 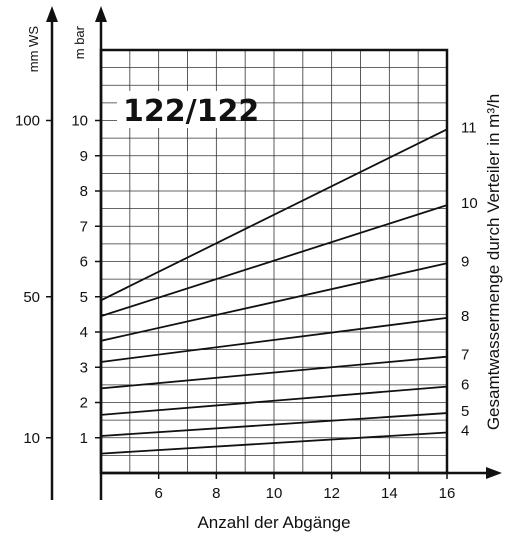 I want to click on y-tick-label: 4, so click(x=84, y=332).